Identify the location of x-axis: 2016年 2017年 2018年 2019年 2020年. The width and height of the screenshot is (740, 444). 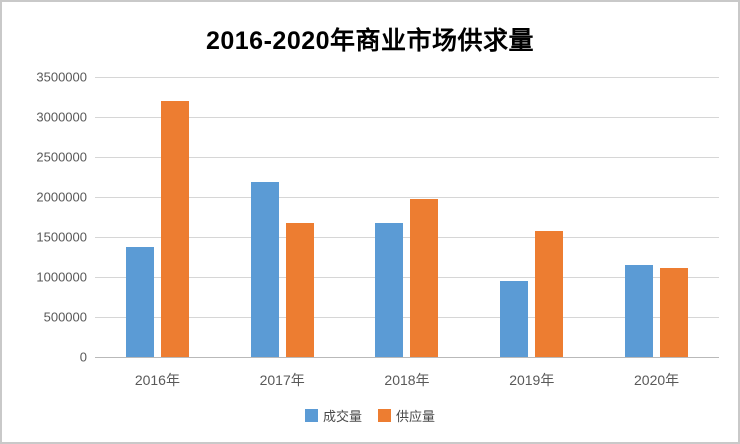
(407, 380).